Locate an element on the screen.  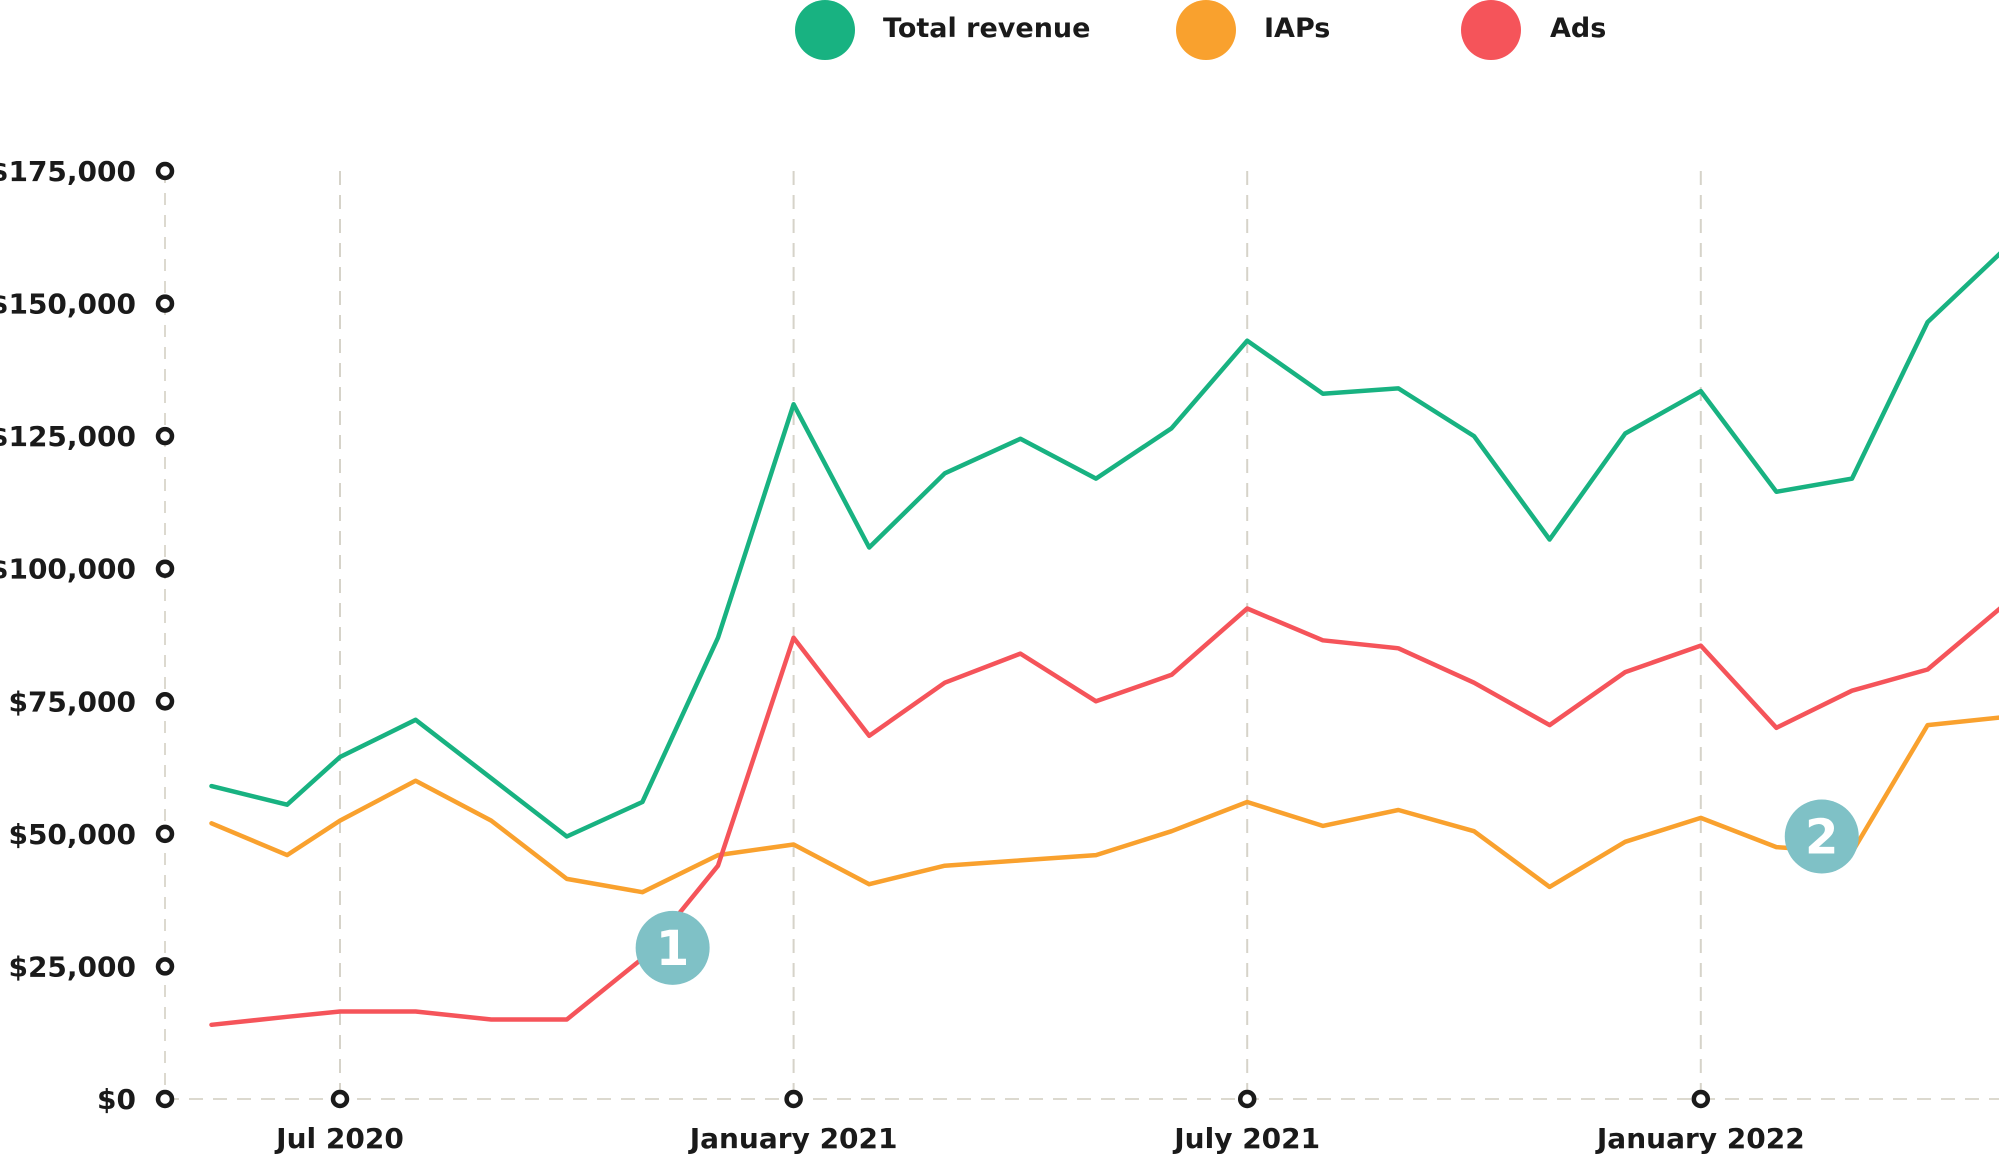
y-tick-label: $25,000 is located at coordinates (72, 966).